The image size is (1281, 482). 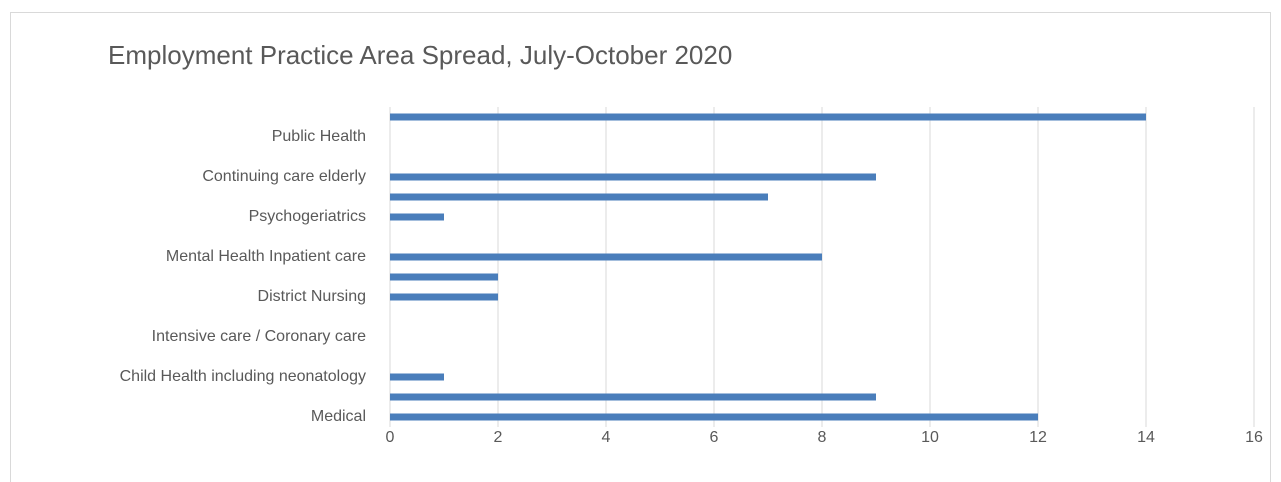 I want to click on x-tick-label: 4, so click(x=606, y=437).